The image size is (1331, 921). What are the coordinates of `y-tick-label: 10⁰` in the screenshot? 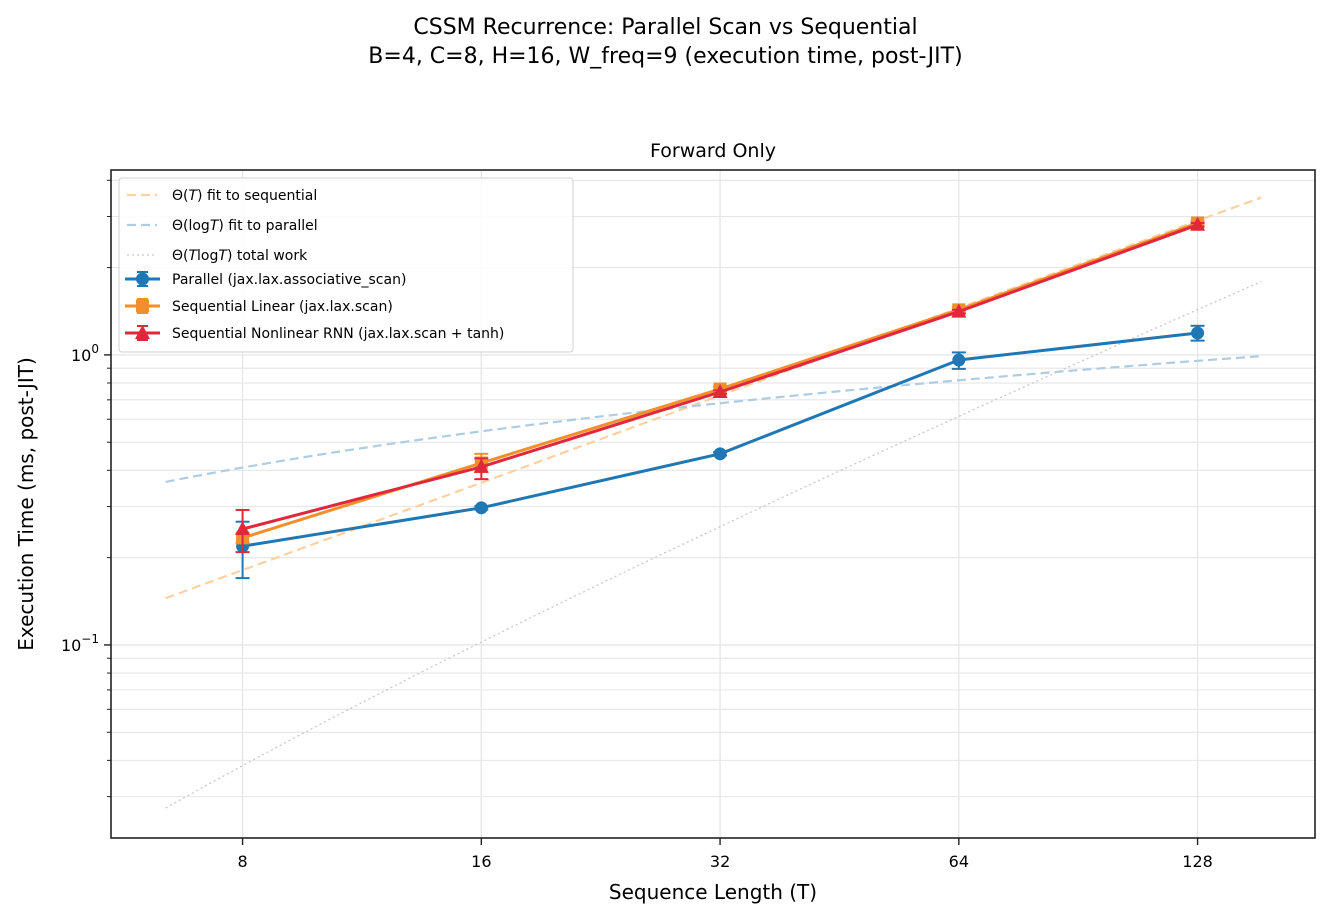 It's located at (85, 353).